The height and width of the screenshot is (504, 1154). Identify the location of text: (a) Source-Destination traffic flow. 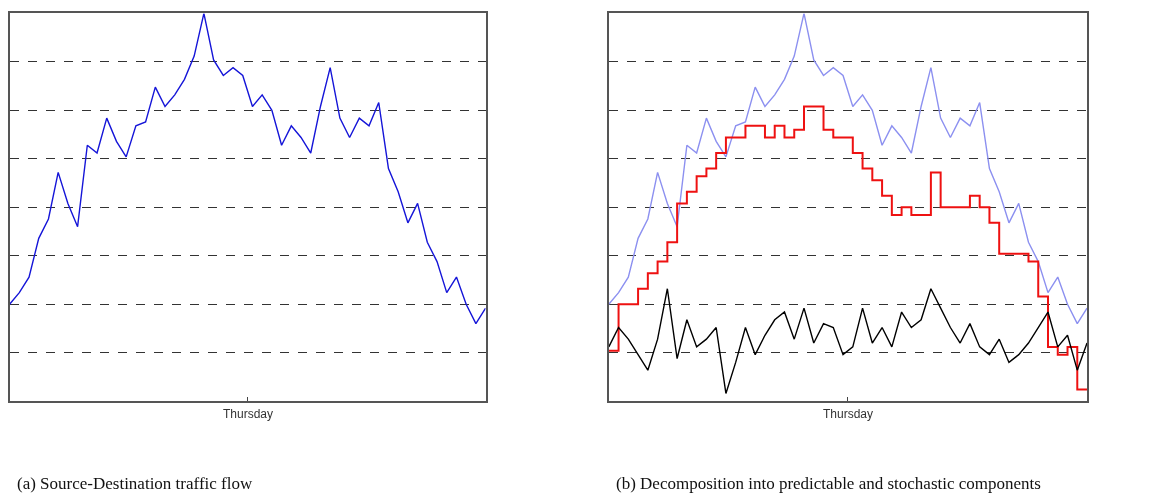
(135, 483).